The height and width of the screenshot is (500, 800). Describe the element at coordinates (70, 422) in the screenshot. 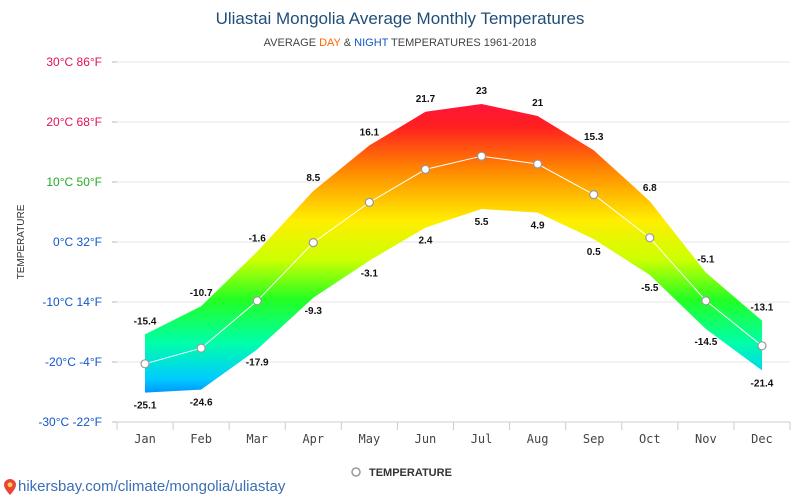

I see `y-tick-label: -30°C -22°F` at that location.